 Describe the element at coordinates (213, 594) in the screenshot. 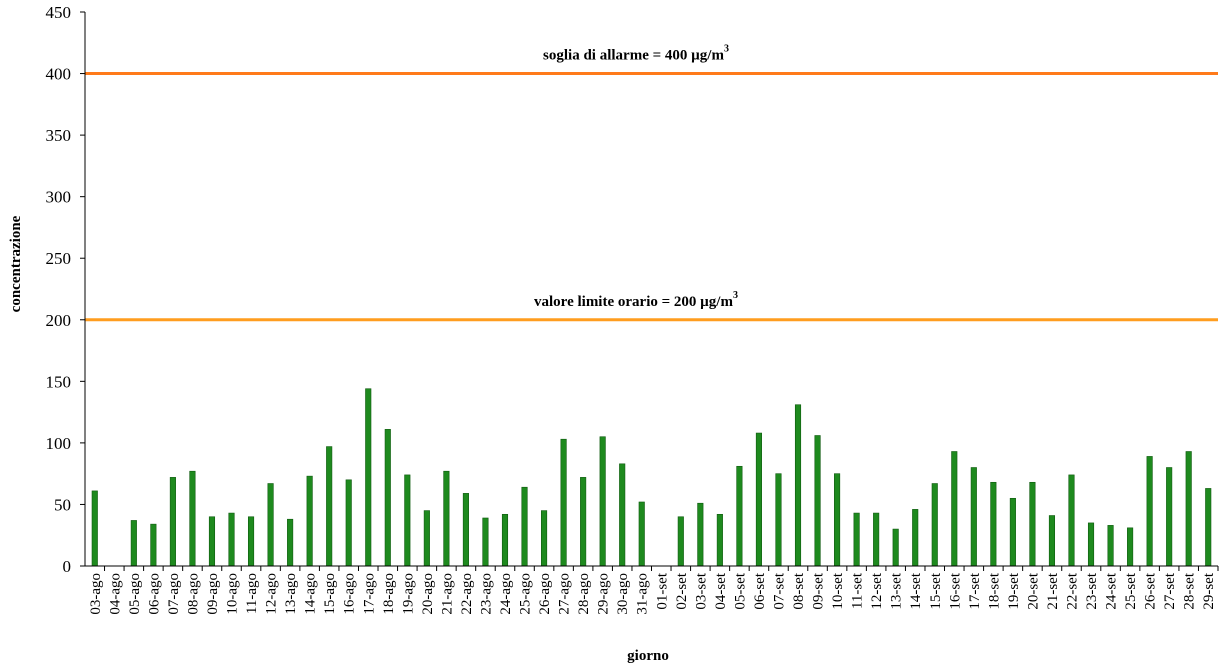

I see `x-tick-label: 09-ago` at that location.